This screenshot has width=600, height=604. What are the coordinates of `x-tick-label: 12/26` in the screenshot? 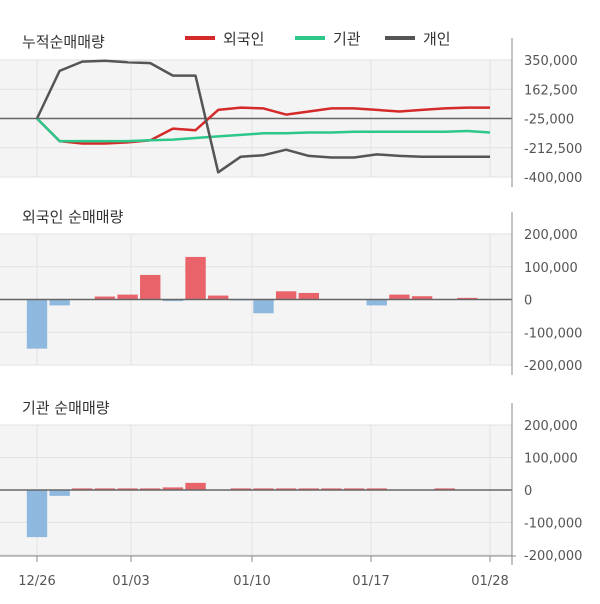 It's located at (36, 581).